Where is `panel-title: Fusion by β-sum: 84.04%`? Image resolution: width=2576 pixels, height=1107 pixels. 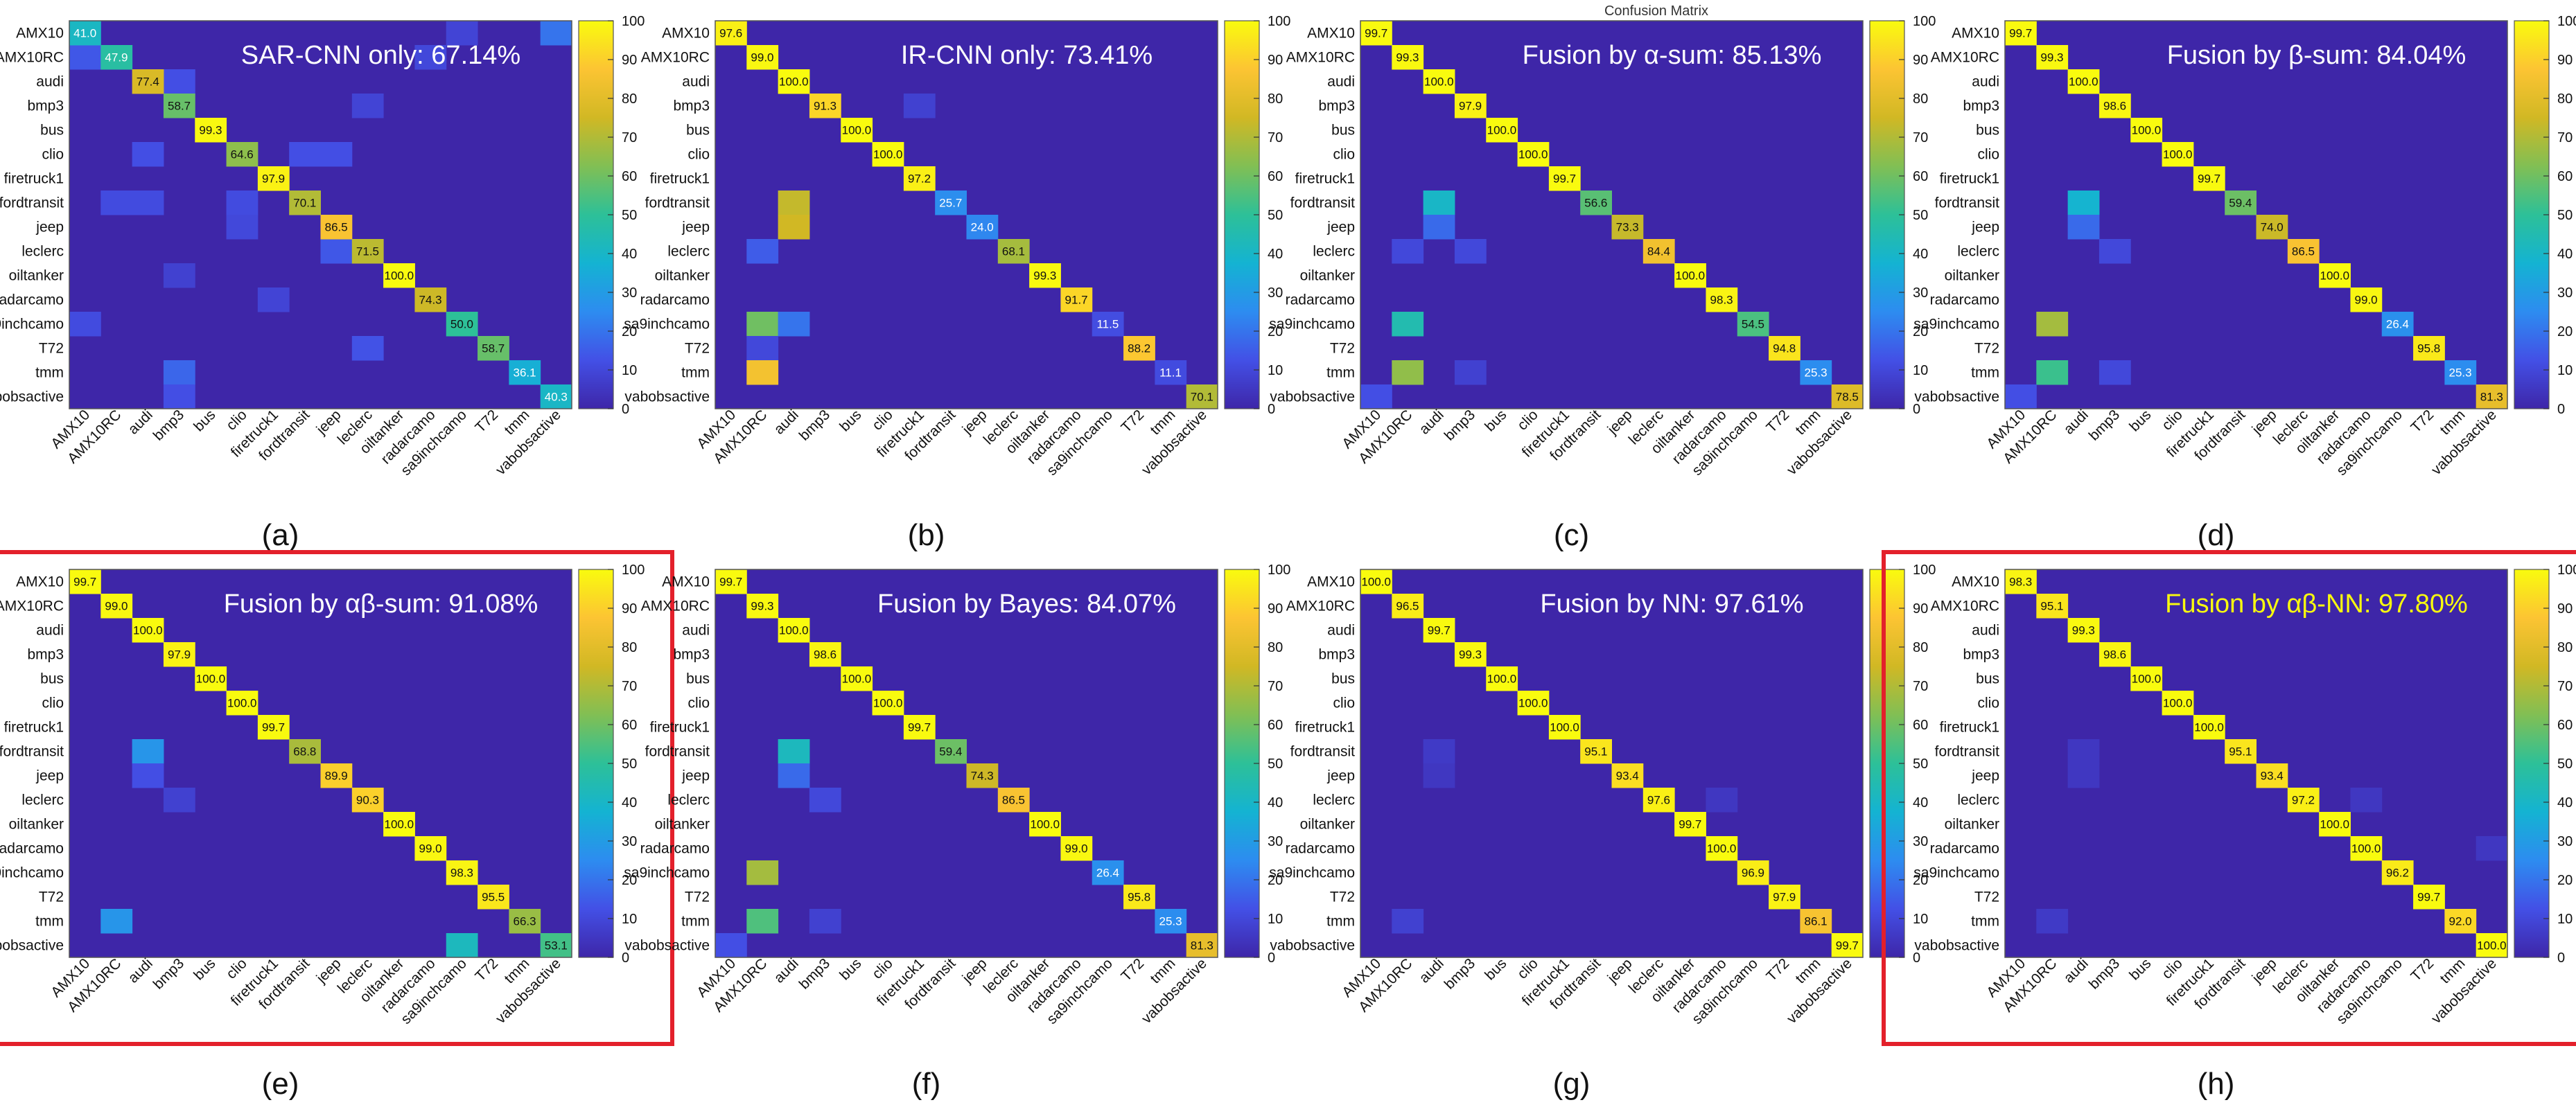
panel-title: Fusion by β-sum: 84.04% is located at coordinates (2317, 55).